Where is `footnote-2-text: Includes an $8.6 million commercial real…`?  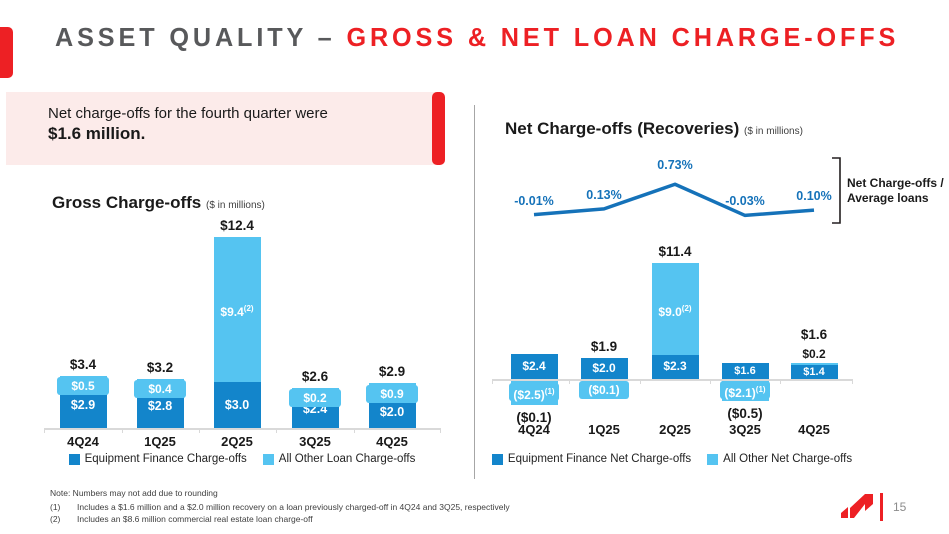
footnote-2-text: Includes an $8.6 million commercial real… is located at coordinates (195, 519).